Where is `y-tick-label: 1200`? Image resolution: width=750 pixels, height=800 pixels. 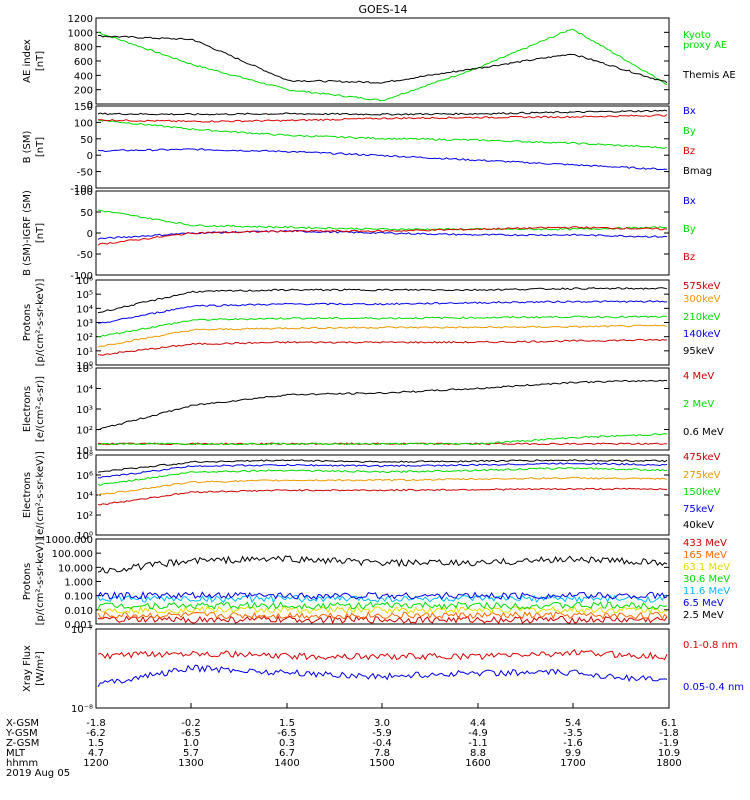
y-tick-label: 1200 is located at coordinates (80, 19).